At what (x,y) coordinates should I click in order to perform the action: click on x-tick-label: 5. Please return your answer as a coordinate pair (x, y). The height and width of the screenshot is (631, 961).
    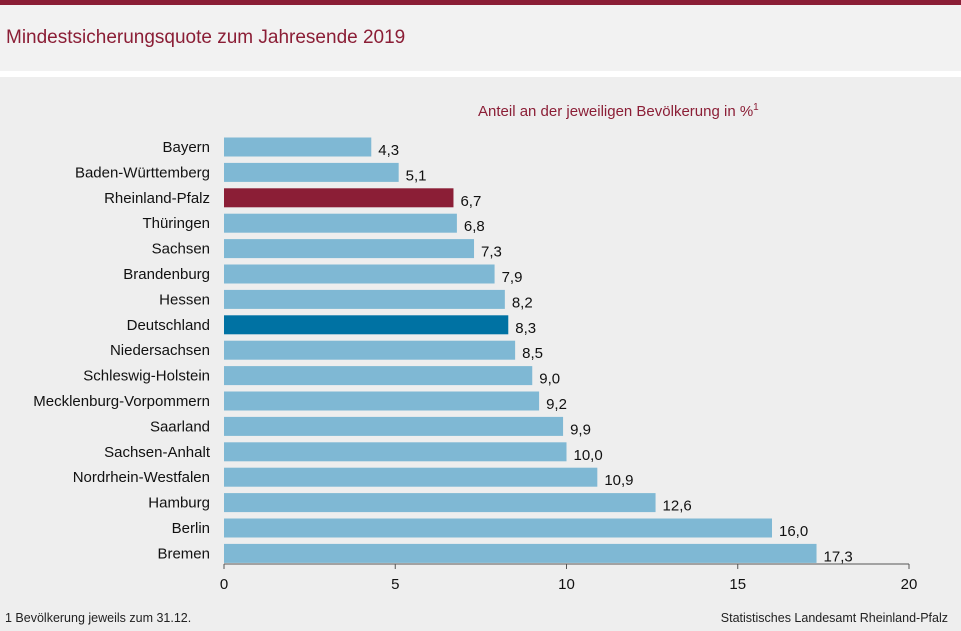
    Looking at the image, I should click on (395, 584).